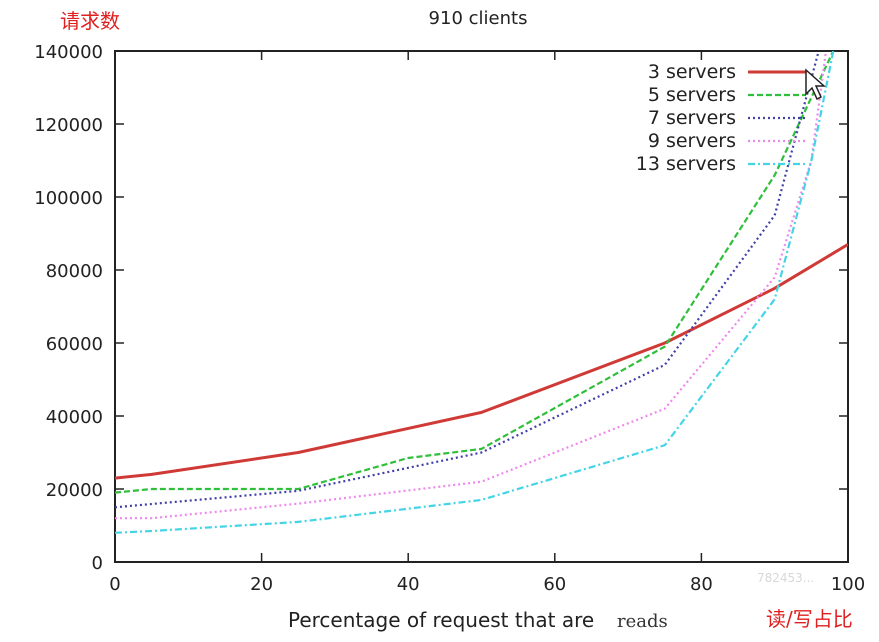  What do you see at coordinates (692, 95) in the screenshot?
I see `legend-label: 5 servers` at bounding box center [692, 95].